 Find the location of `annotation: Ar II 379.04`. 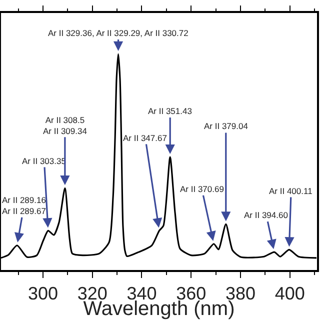

annotation: Ar II 379.04 is located at coordinates (226, 126).